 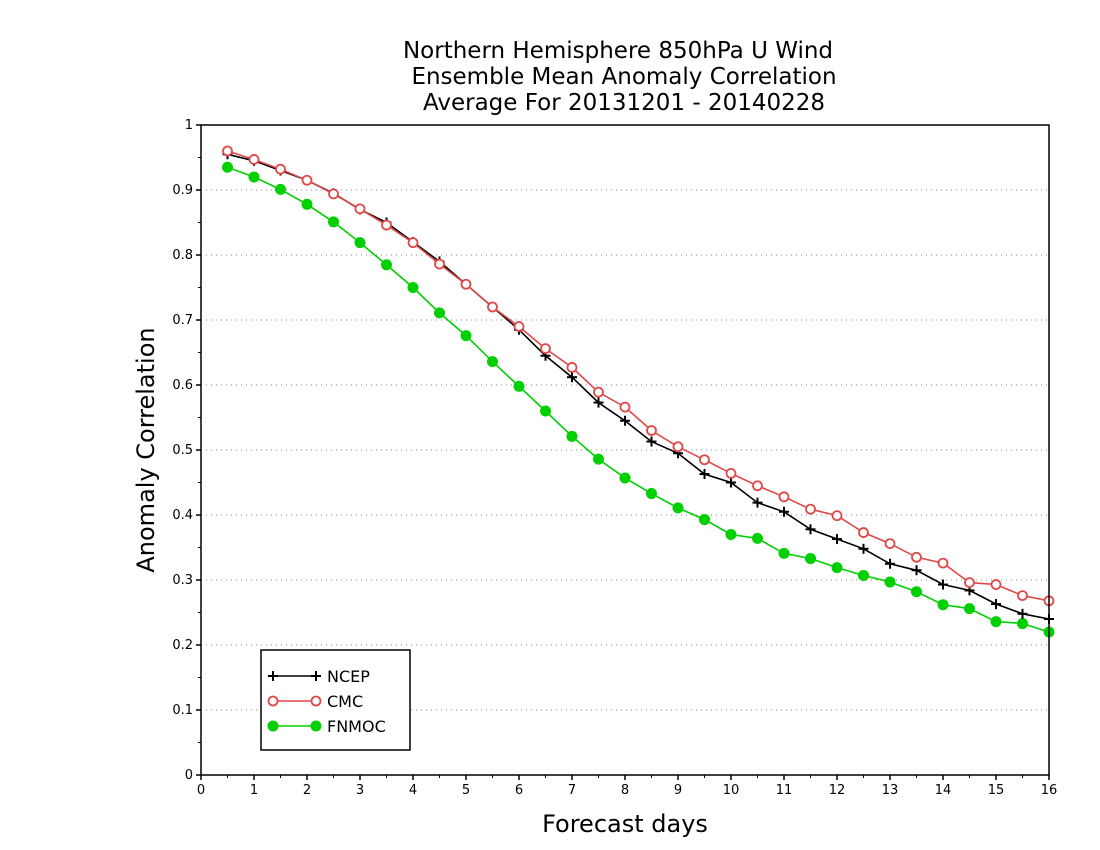 I want to click on y-tick-label: 1, so click(x=189, y=125).